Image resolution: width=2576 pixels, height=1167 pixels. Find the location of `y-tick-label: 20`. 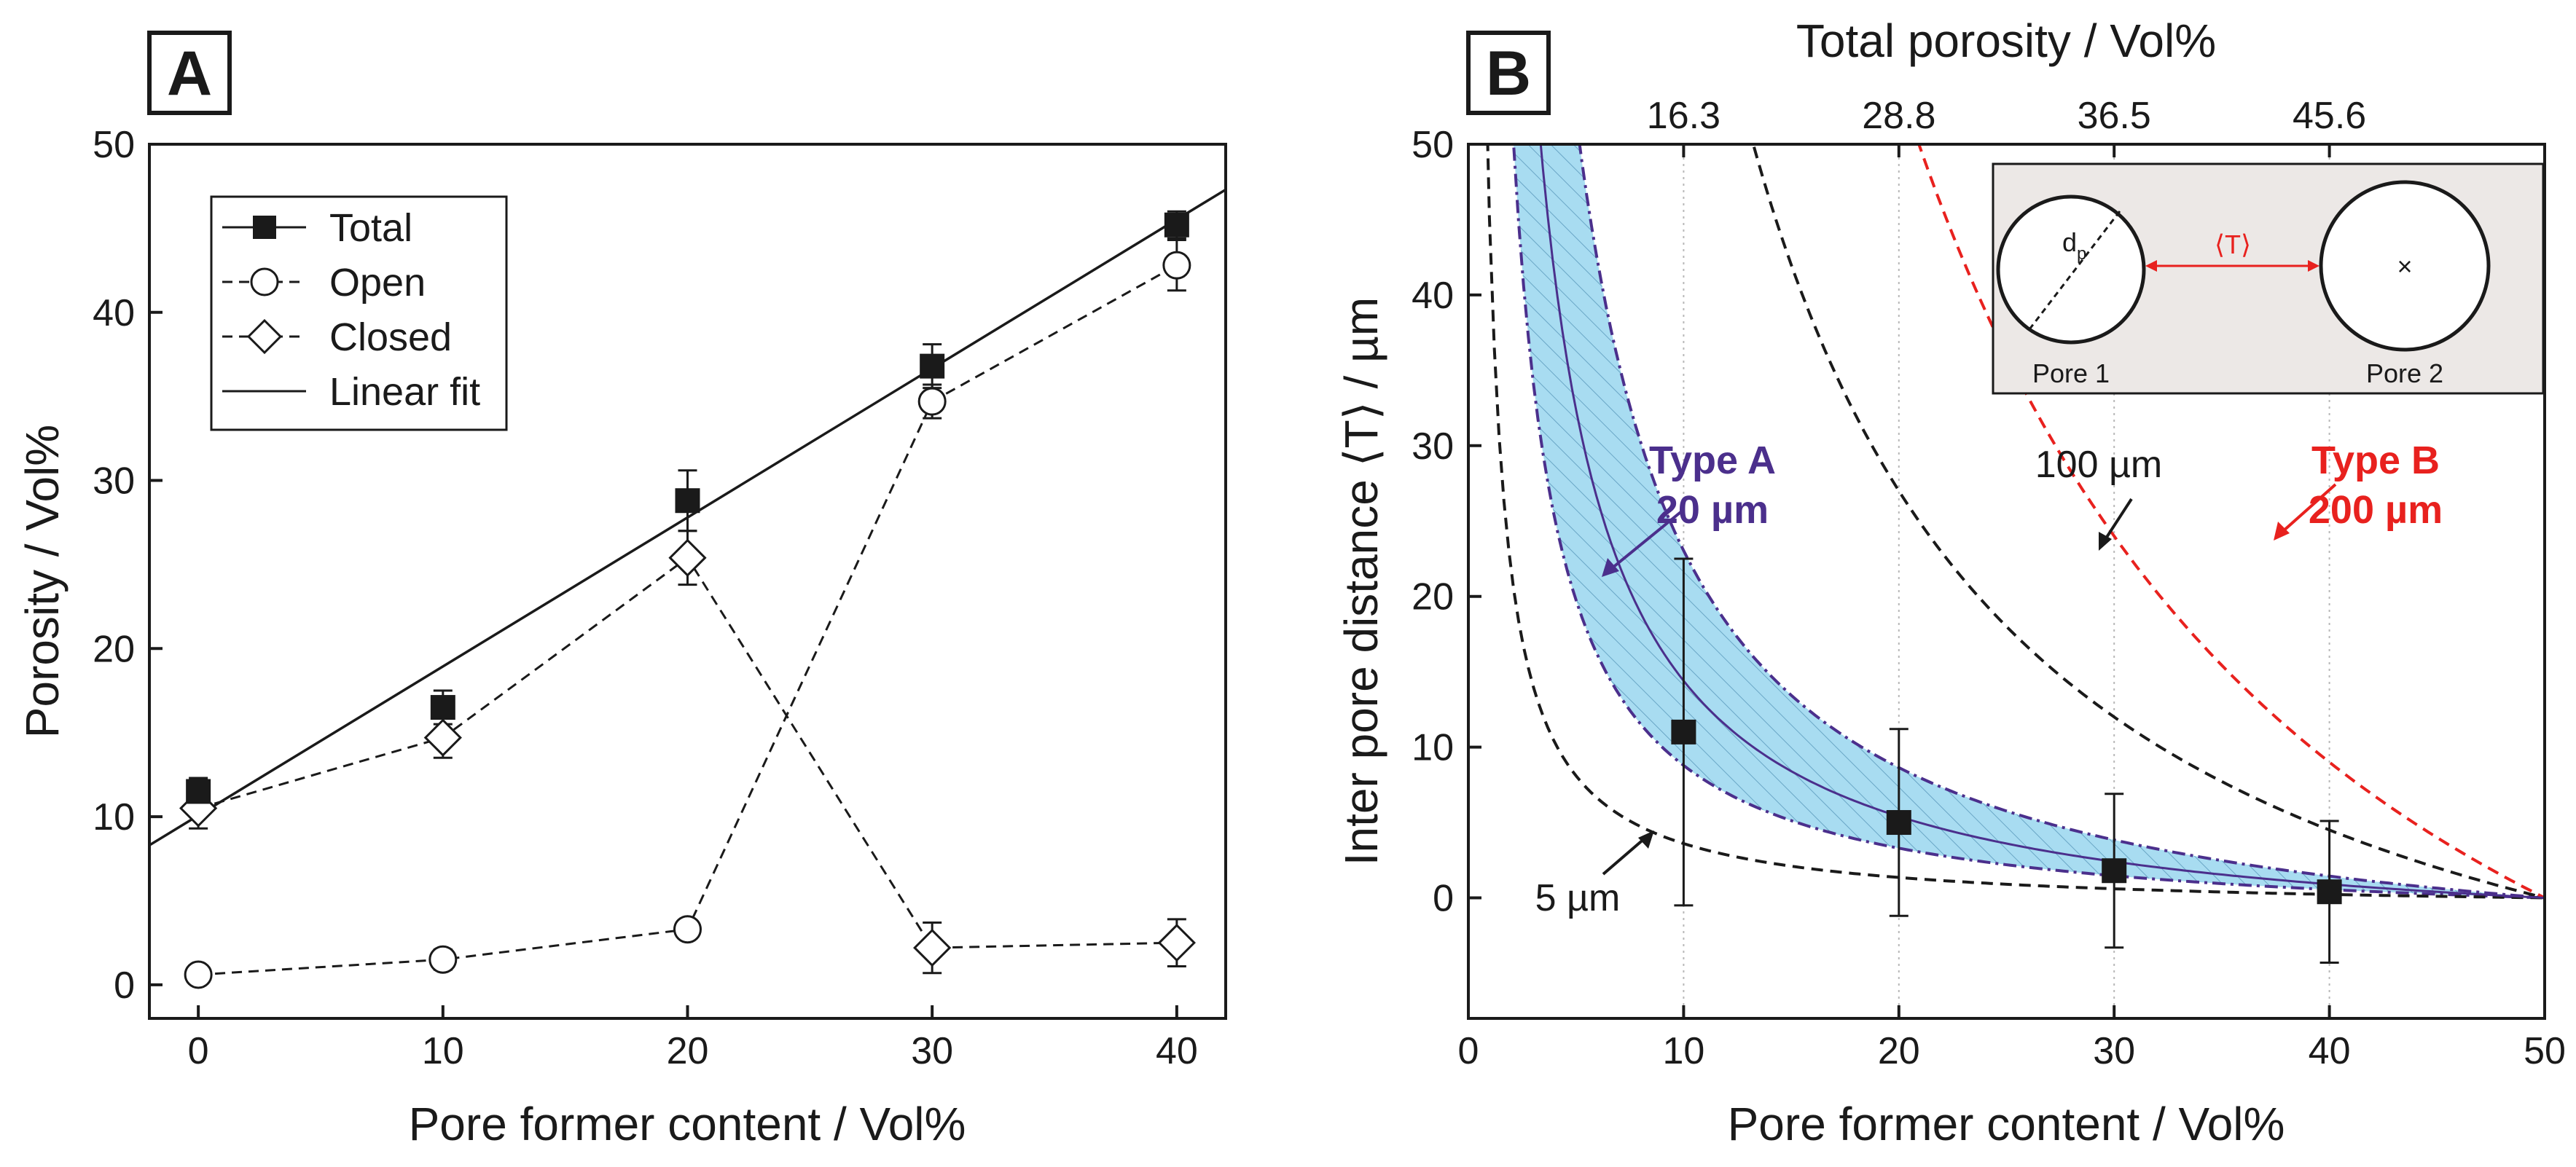

y-tick-label: 20 is located at coordinates (114, 649).